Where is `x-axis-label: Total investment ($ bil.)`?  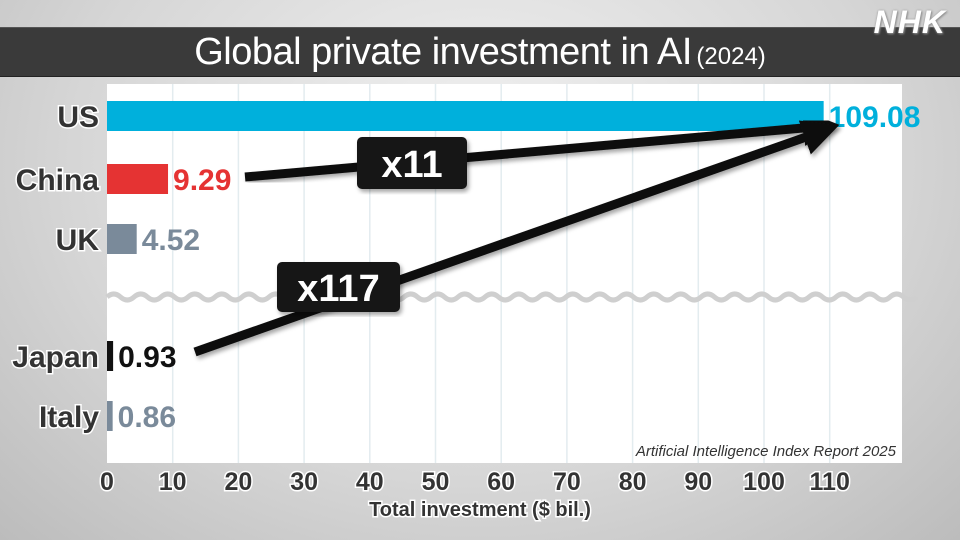
x-axis-label: Total investment ($ bil.) is located at coordinates (480, 510).